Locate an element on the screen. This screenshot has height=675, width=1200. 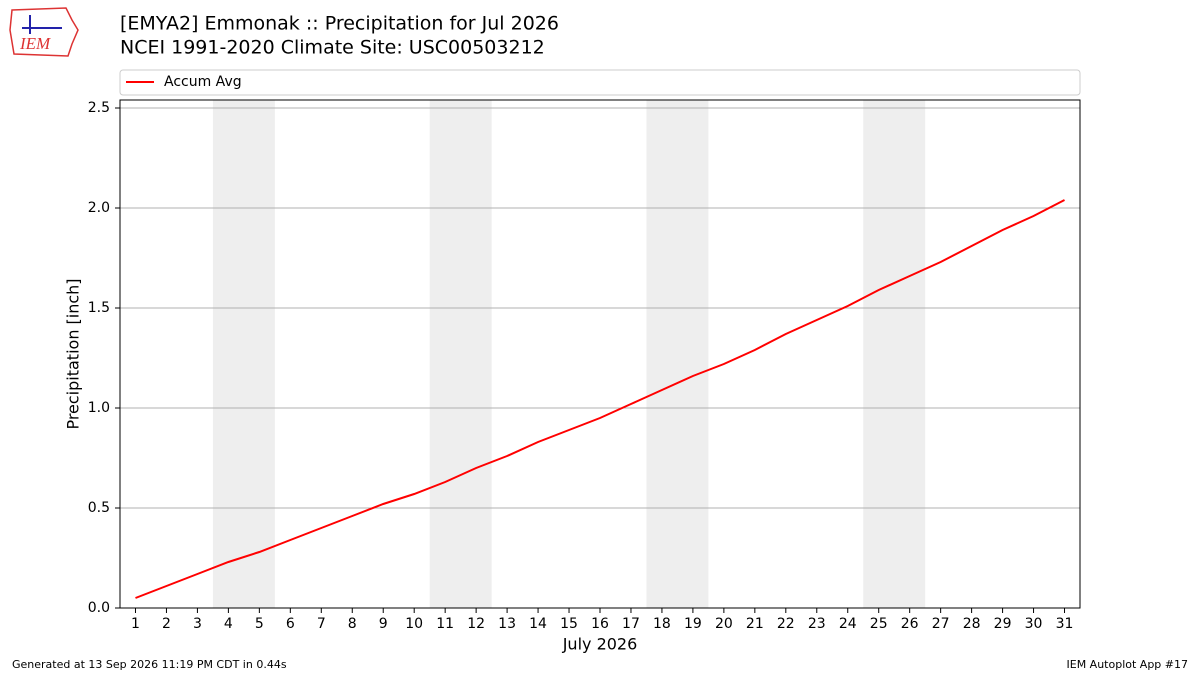
x-tick-label: 9 is located at coordinates (383, 624).